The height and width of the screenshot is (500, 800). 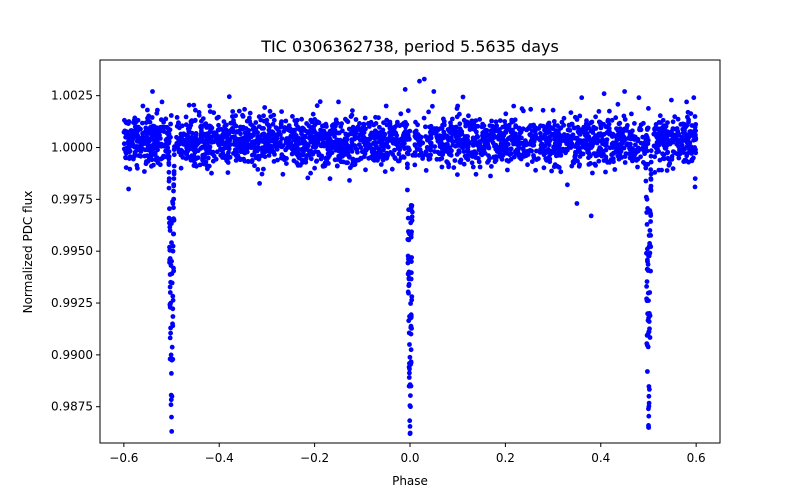 What do you see at coordinates (72, 251) in the screenshot?
I see `y-tick-label: 0.9950` at bounding box center [72, 251].